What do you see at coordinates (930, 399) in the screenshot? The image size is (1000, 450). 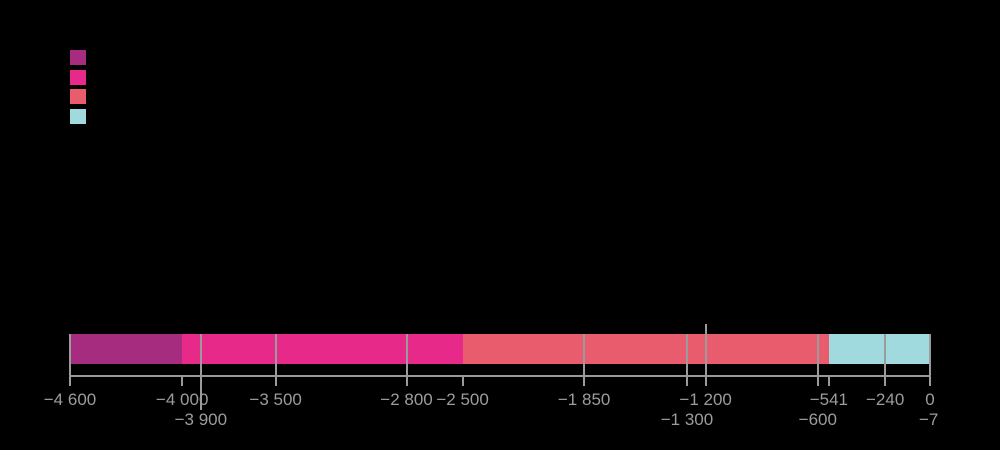 I see `axis-label: 0` at bounding box center [930, 399].